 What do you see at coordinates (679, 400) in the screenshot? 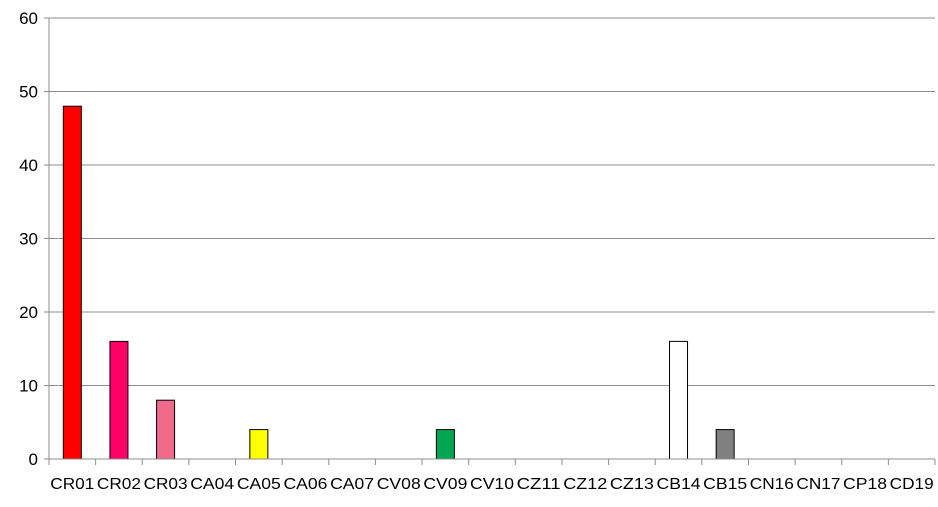
I see `bar-CB14` at bounding box center [679, 400].